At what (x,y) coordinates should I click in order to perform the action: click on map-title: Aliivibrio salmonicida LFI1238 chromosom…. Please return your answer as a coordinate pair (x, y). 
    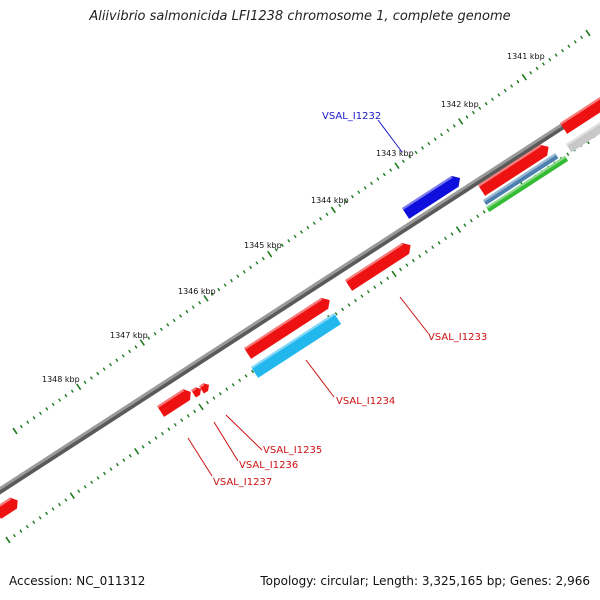
    Looking at the image, I should click on (300, 16).